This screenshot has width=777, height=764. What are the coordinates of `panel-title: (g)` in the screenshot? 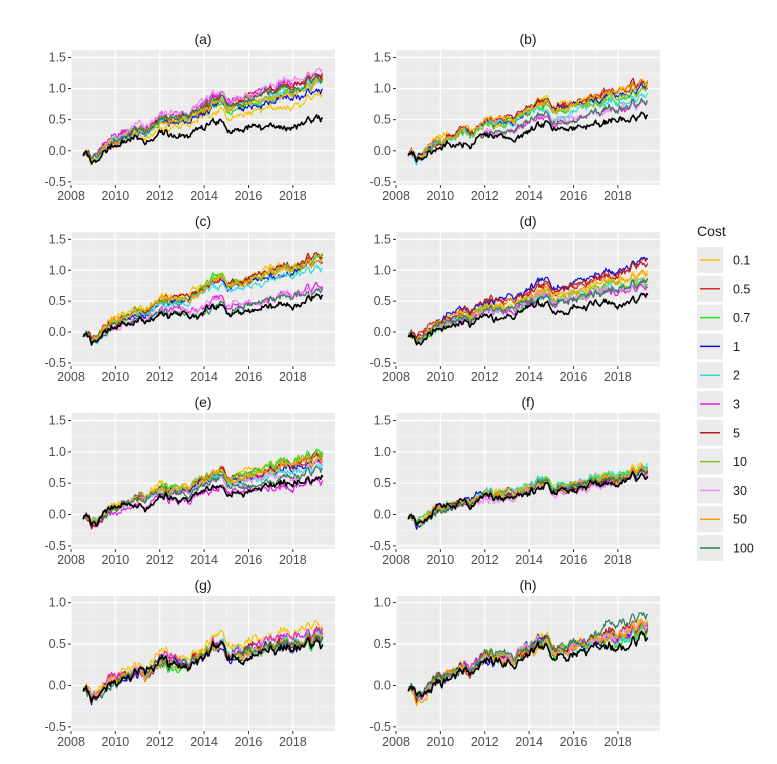 It's located at (202, 585).